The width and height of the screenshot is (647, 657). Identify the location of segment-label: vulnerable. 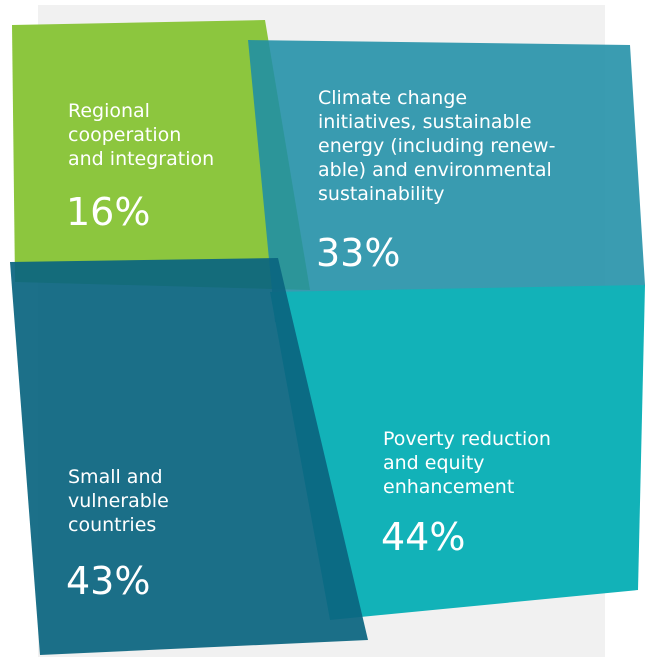
(118, 501).